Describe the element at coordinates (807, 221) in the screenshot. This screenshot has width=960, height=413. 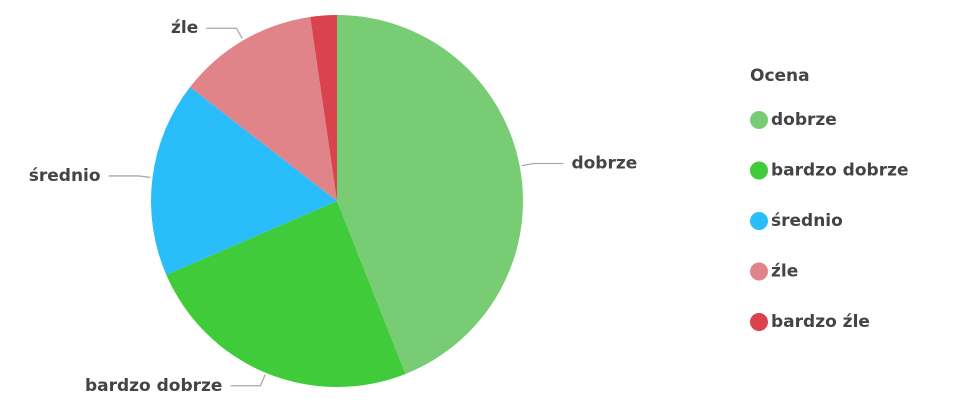
I see `legend-label: średnio` at that location.